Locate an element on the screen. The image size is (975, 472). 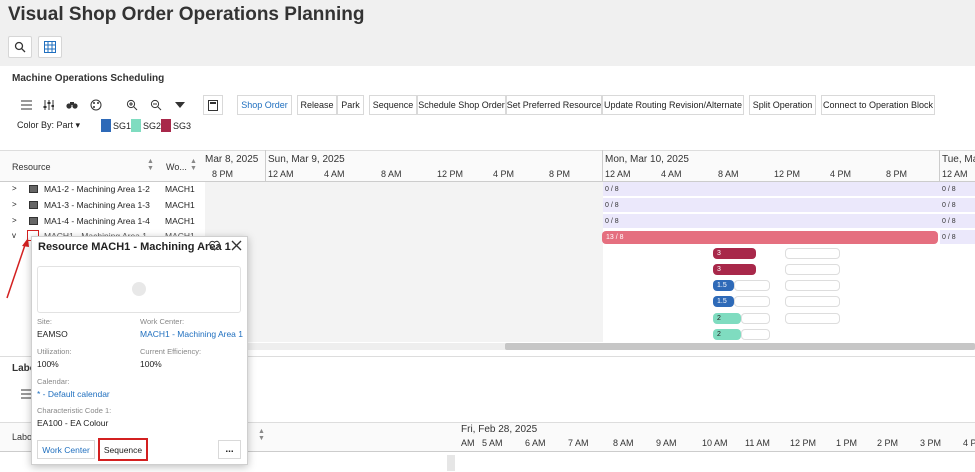
hour-label: 5 AM is located at coordinates (492, 443).